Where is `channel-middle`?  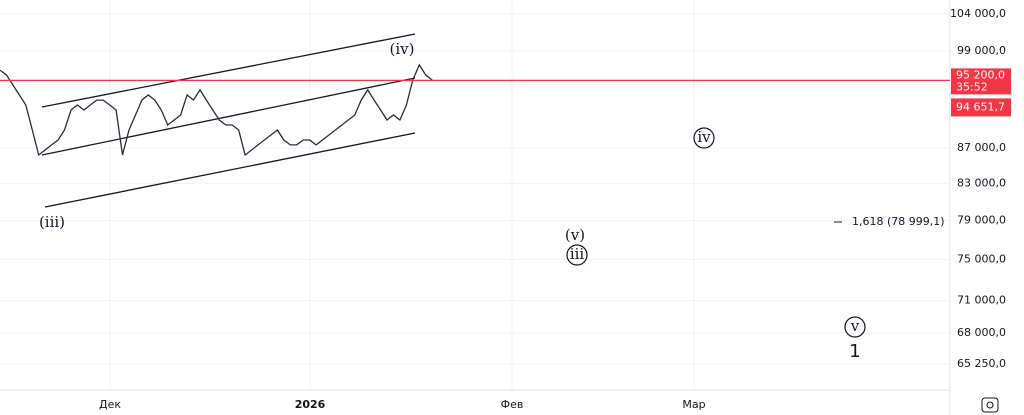
channel-middle is located at coordinates (228, 116).